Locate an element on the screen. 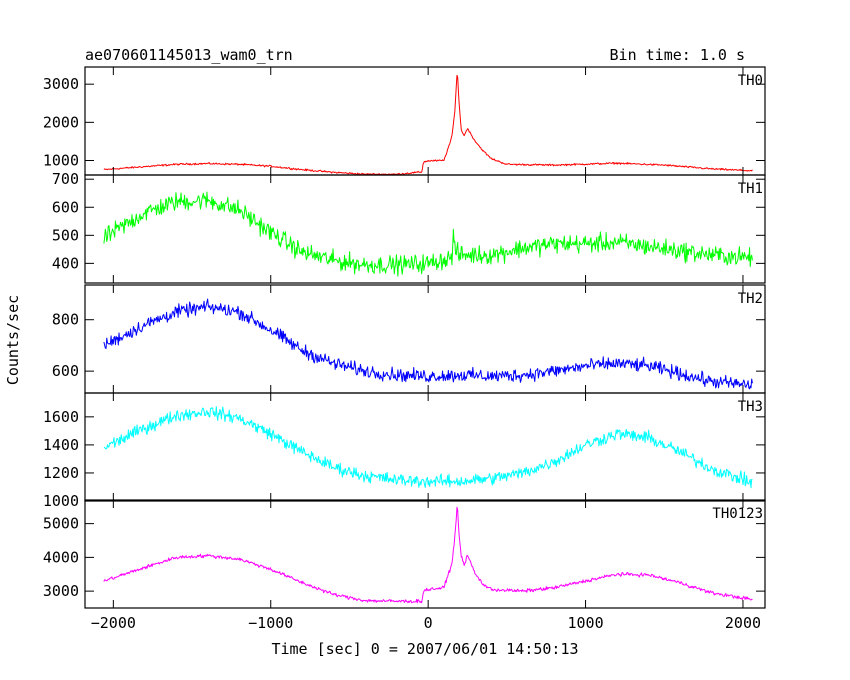 The width and height of the screenshot is (850, 680). y-tick-label: 1400 is located at coordinates (61, 445).